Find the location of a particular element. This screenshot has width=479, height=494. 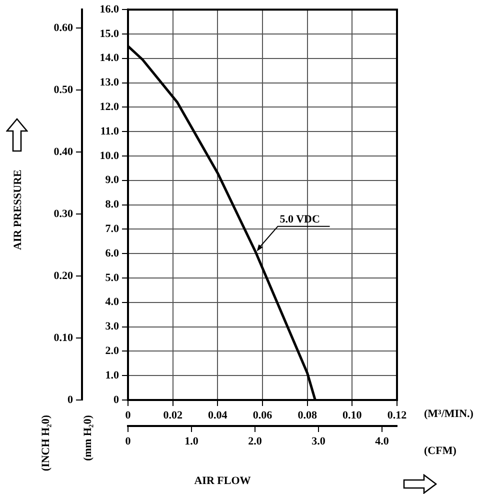

y-tick-label: 1.0 is located at coordinates (112, 375).